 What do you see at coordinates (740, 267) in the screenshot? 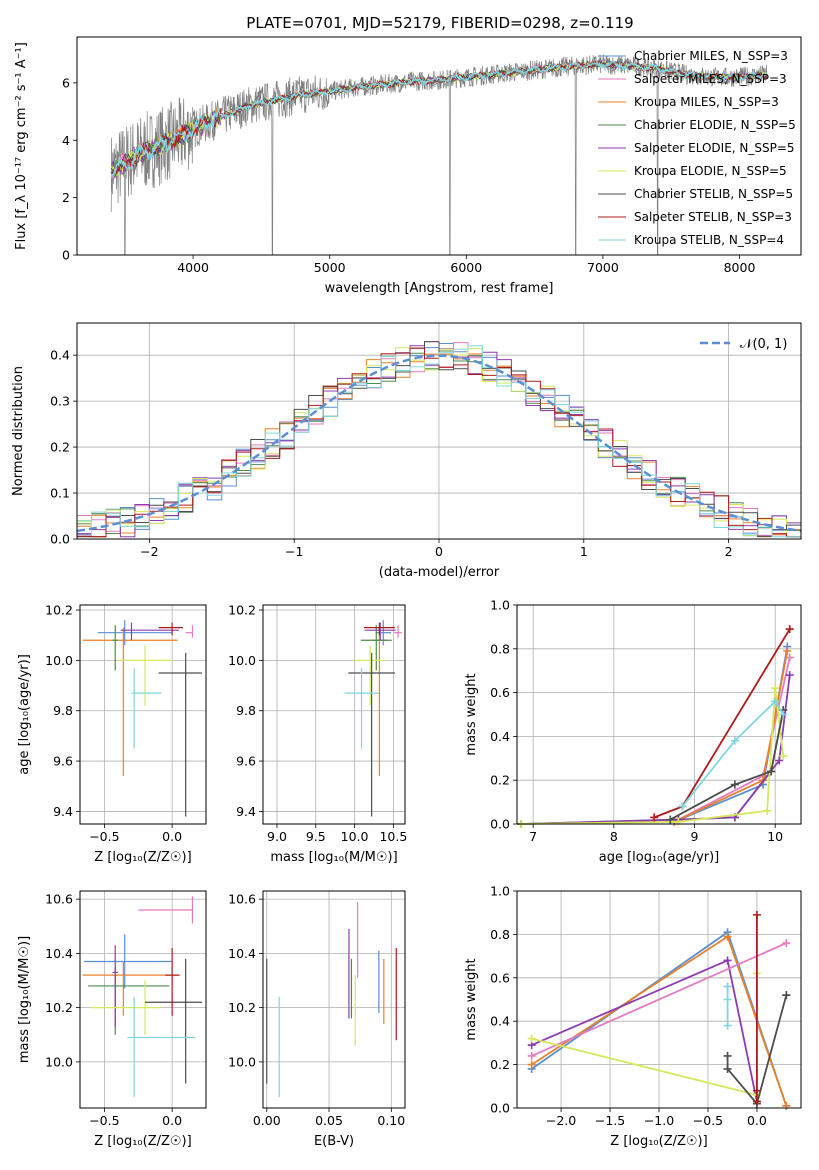
I see `x-tick-label: 8000` at bounding box center [740, 267].